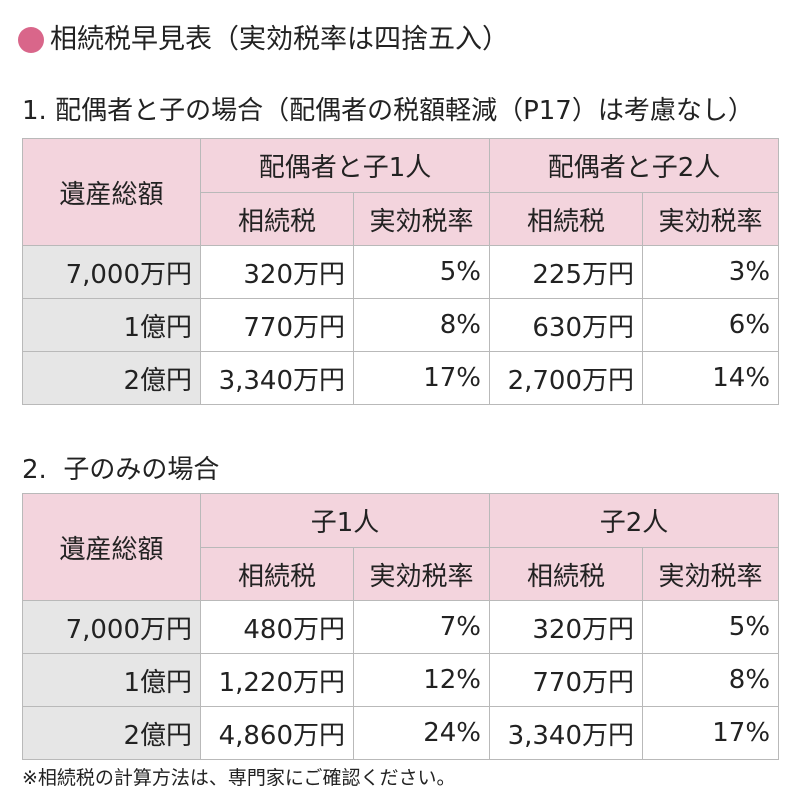 The width and height of the screenshot is (800, 807). I want to click on rate-cell: 3%, so click(711, 272).